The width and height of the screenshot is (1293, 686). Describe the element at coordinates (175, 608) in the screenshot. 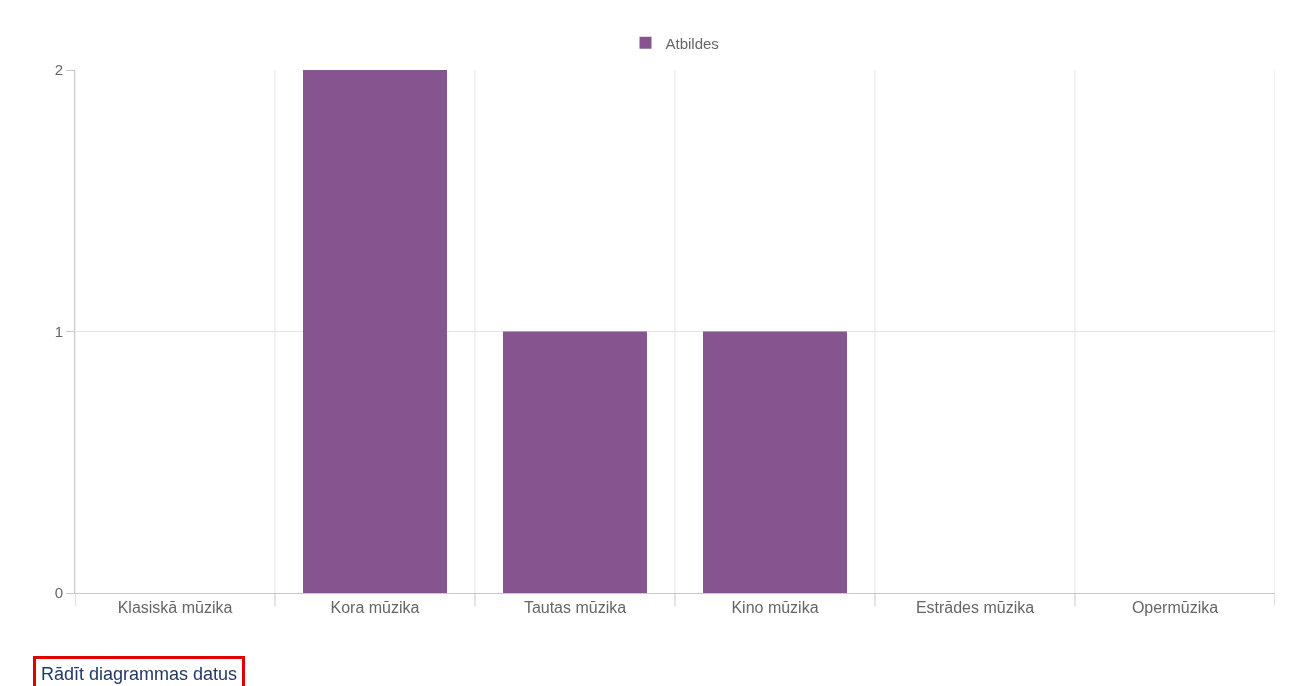

I see `x-tick-label: Klasiskā mūzika` at that location.